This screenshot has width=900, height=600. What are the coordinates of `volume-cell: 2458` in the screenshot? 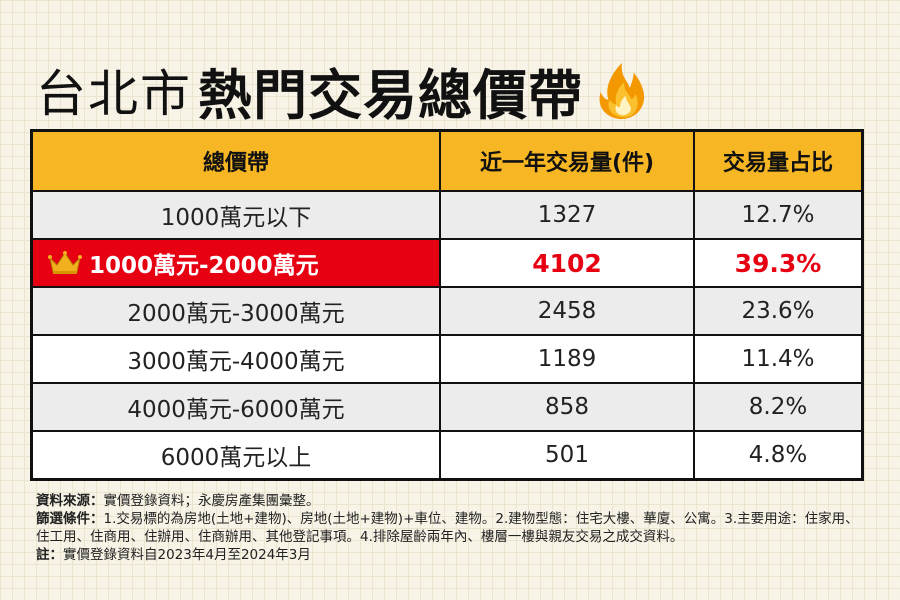 It's located at (568, 311).